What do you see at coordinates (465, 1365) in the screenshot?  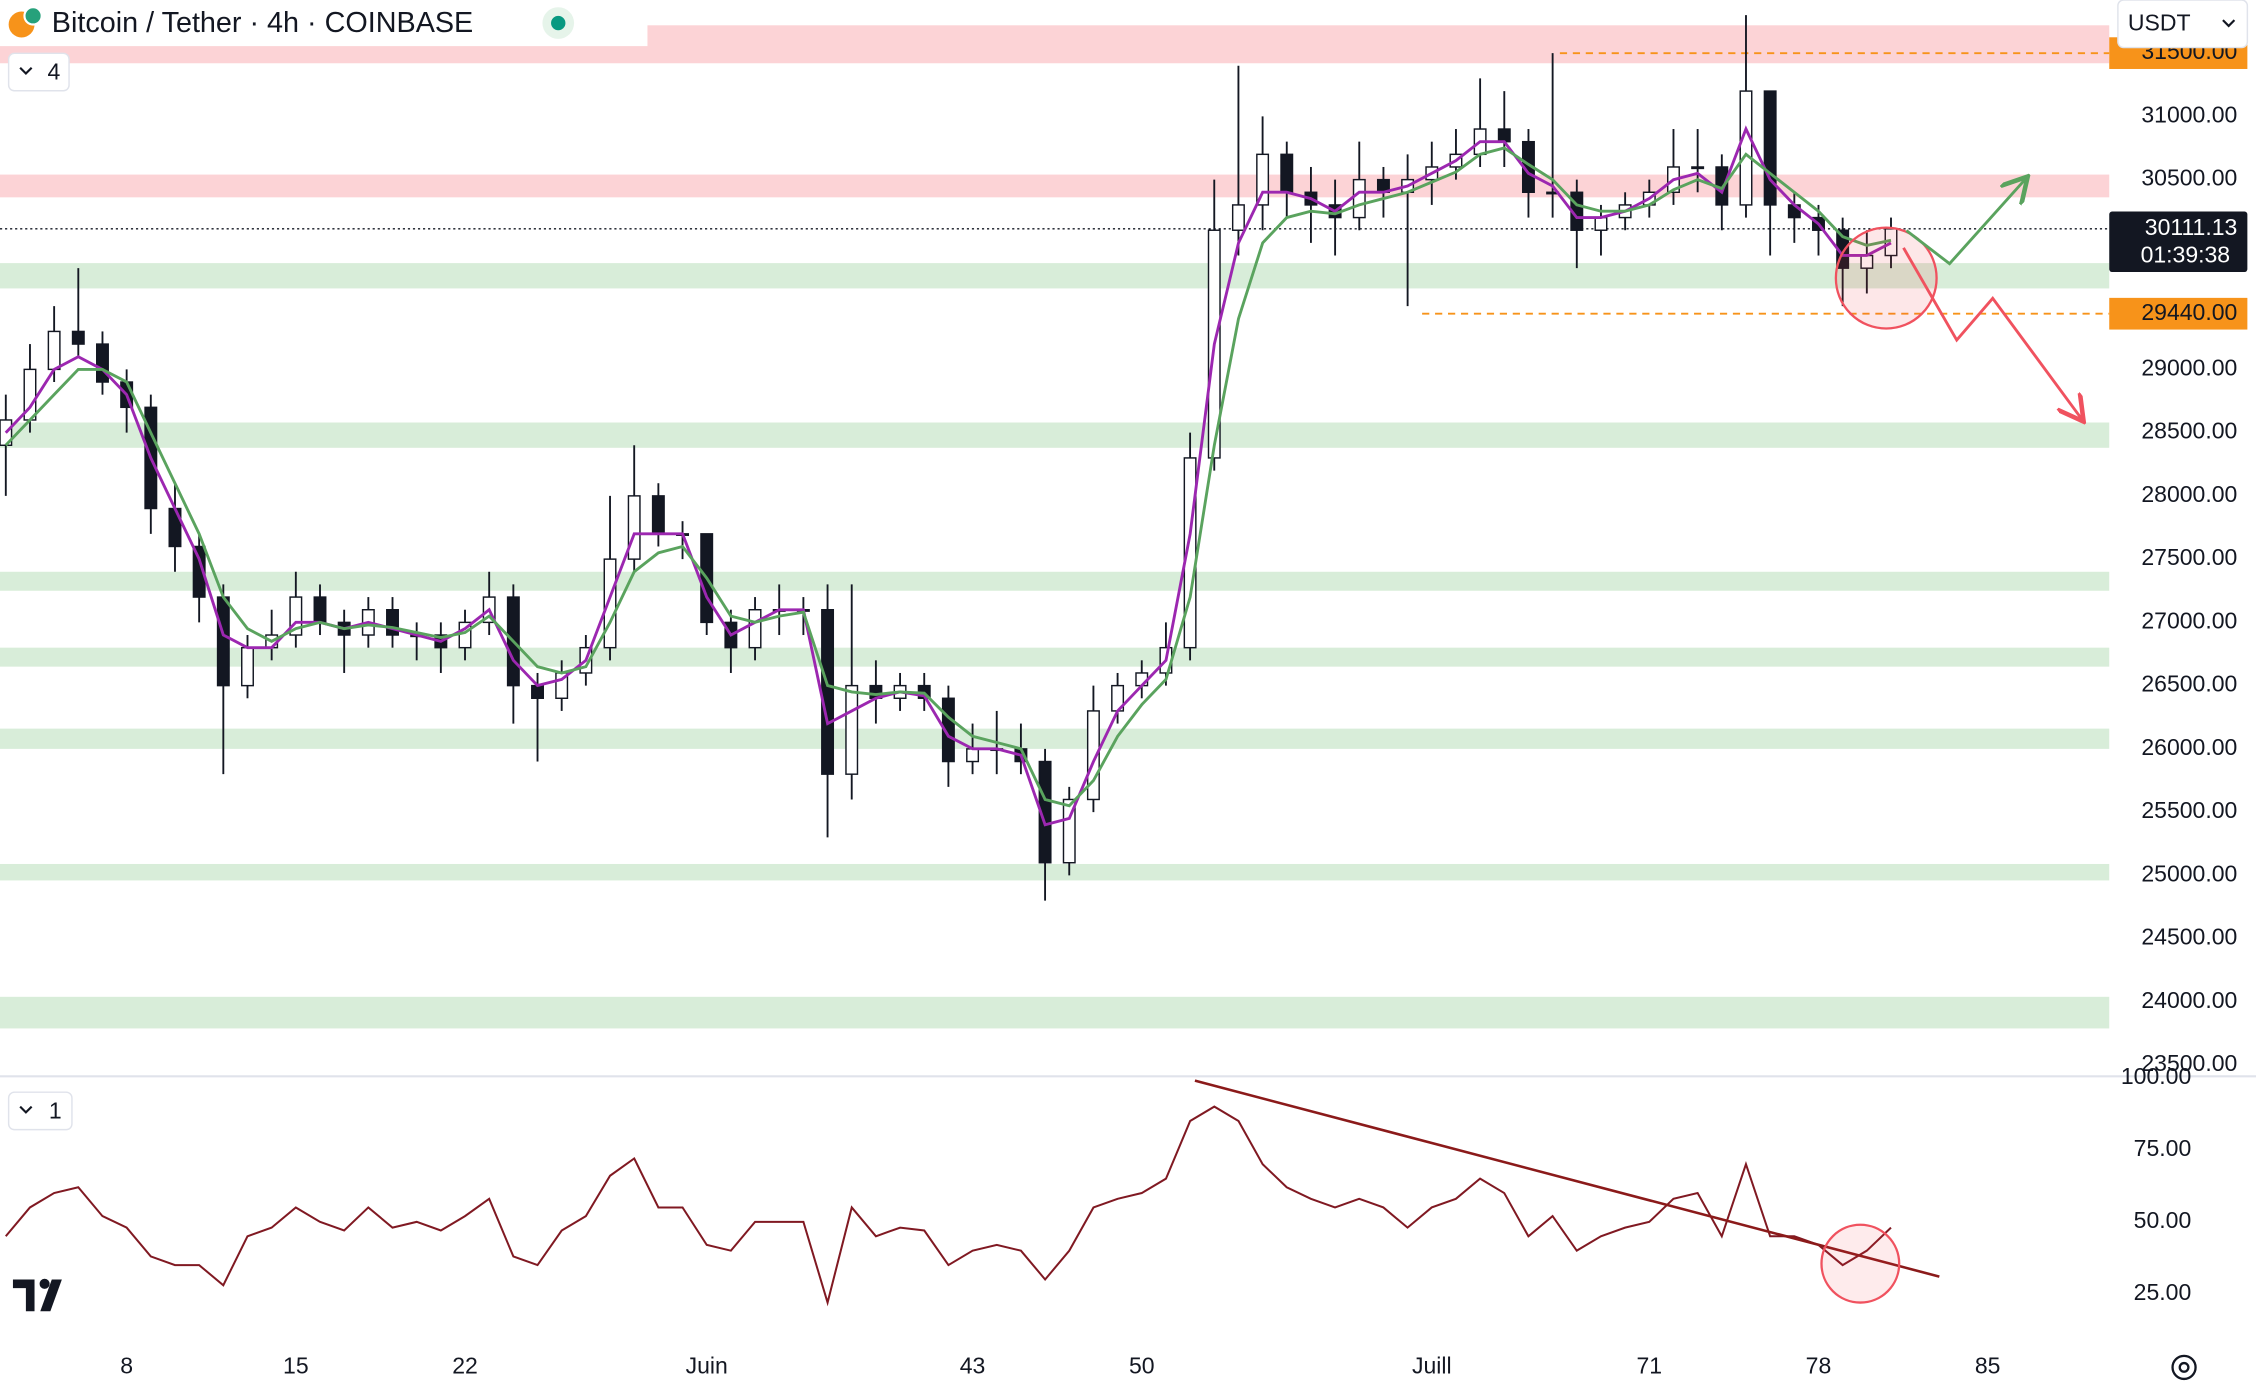 I see `x-tick-label: 22` at bounding box center [465, 1365].